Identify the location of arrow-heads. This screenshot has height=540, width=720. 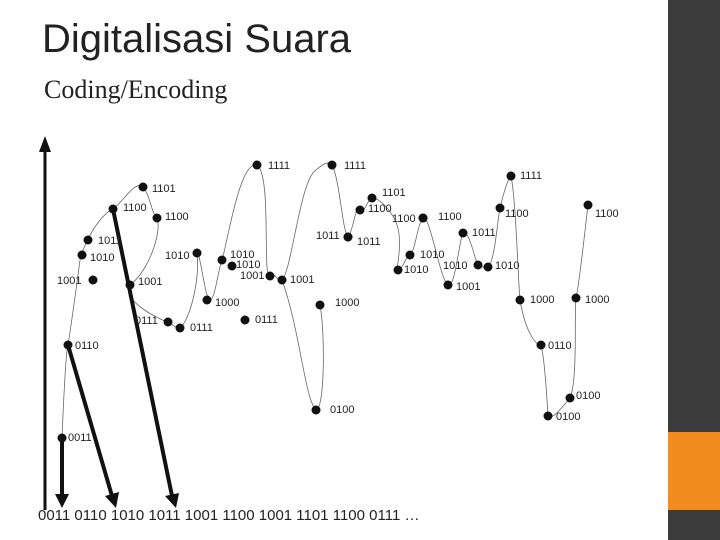
(117, 500).